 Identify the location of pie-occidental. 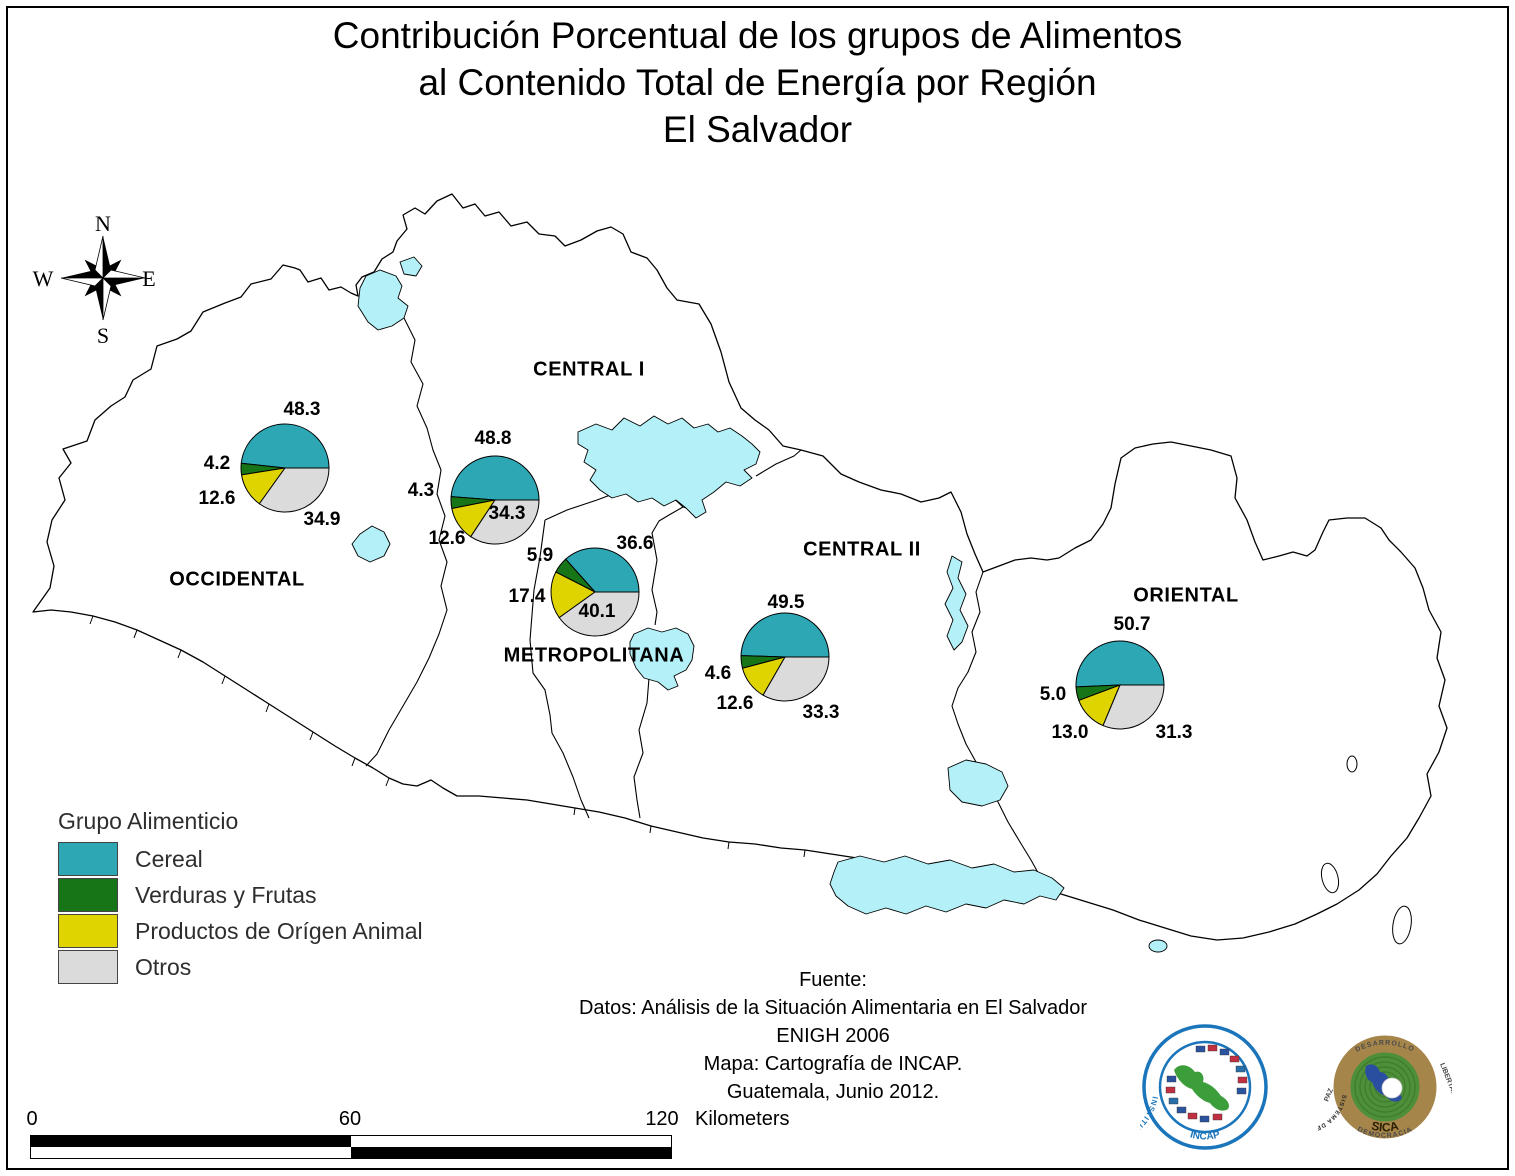
(285, 468).